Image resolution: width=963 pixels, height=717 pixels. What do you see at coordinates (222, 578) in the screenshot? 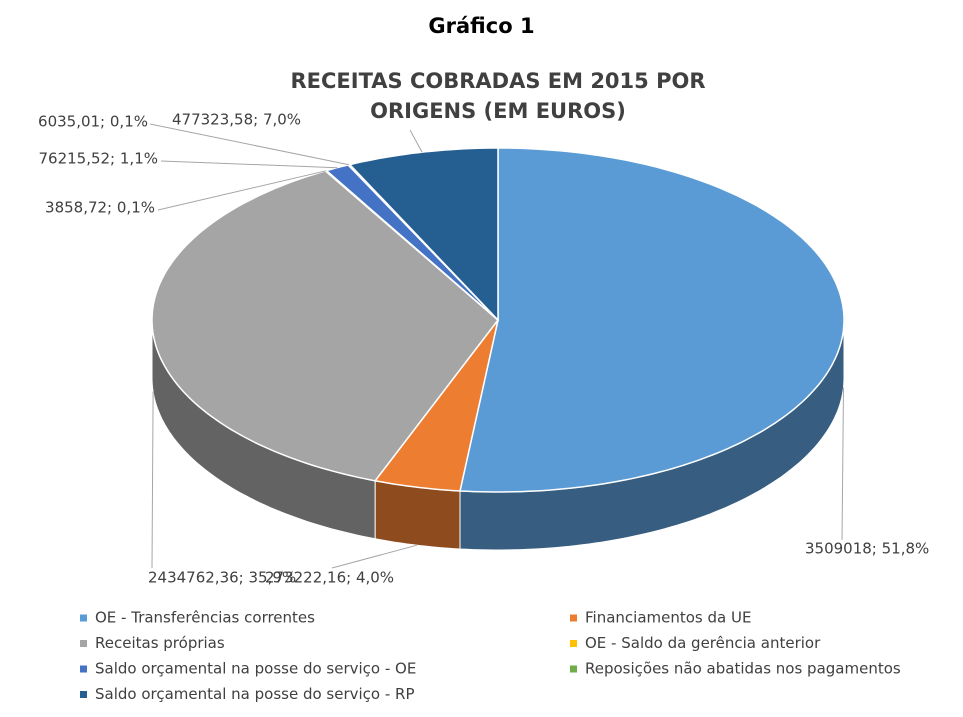
I see `data-label: 2434762,36; 35,9%` at bounding box center [222, 578].